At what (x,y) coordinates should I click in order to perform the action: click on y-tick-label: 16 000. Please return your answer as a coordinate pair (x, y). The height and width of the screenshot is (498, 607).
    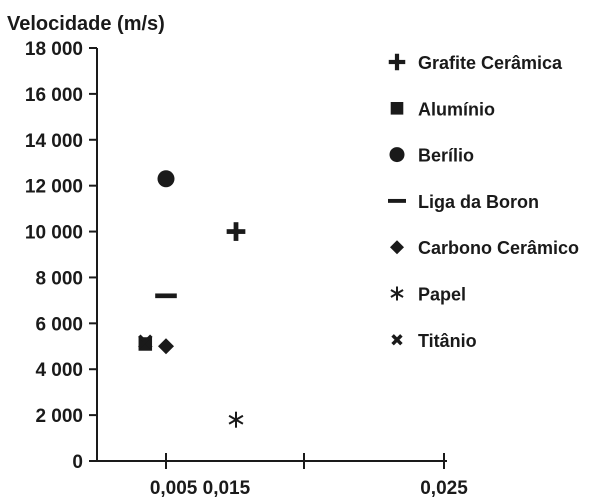
    Looking at the image, I should click on (54, 95).